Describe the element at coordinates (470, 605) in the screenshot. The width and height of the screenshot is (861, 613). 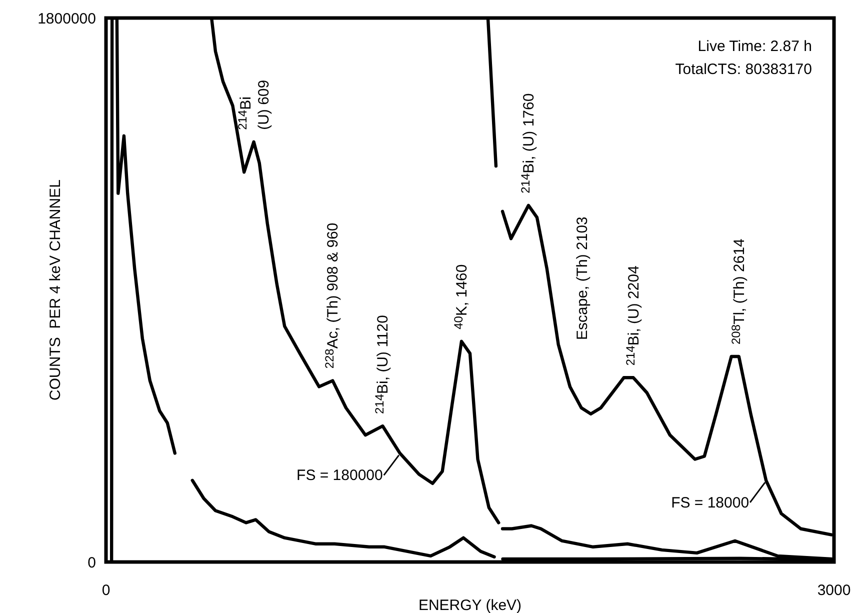
I see `x-axis-title: ENERGY (keV)` at that location.